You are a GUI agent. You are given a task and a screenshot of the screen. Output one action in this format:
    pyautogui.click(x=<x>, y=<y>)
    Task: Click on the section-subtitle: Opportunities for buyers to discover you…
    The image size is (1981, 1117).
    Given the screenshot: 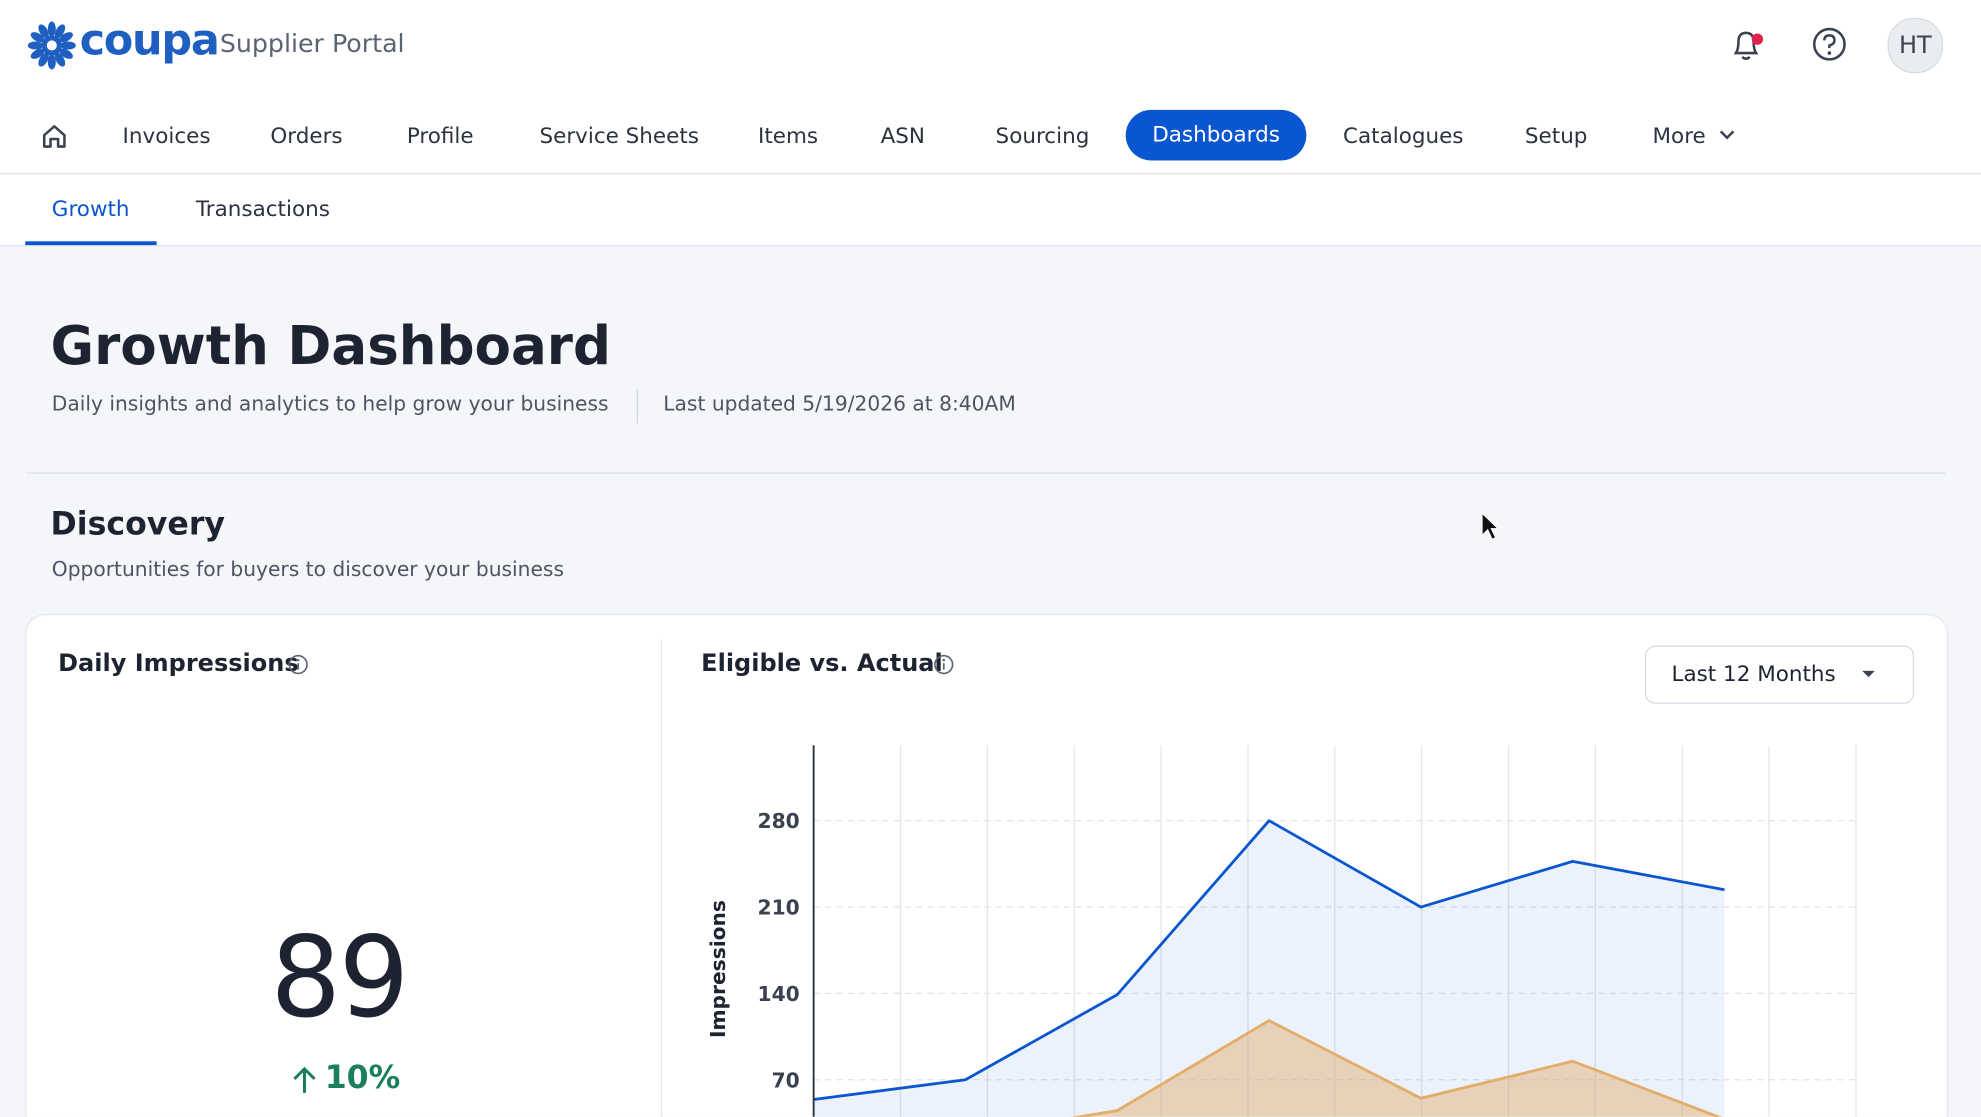 What is the action you would take?
    pyautogui.click(x=307, y=569)
    